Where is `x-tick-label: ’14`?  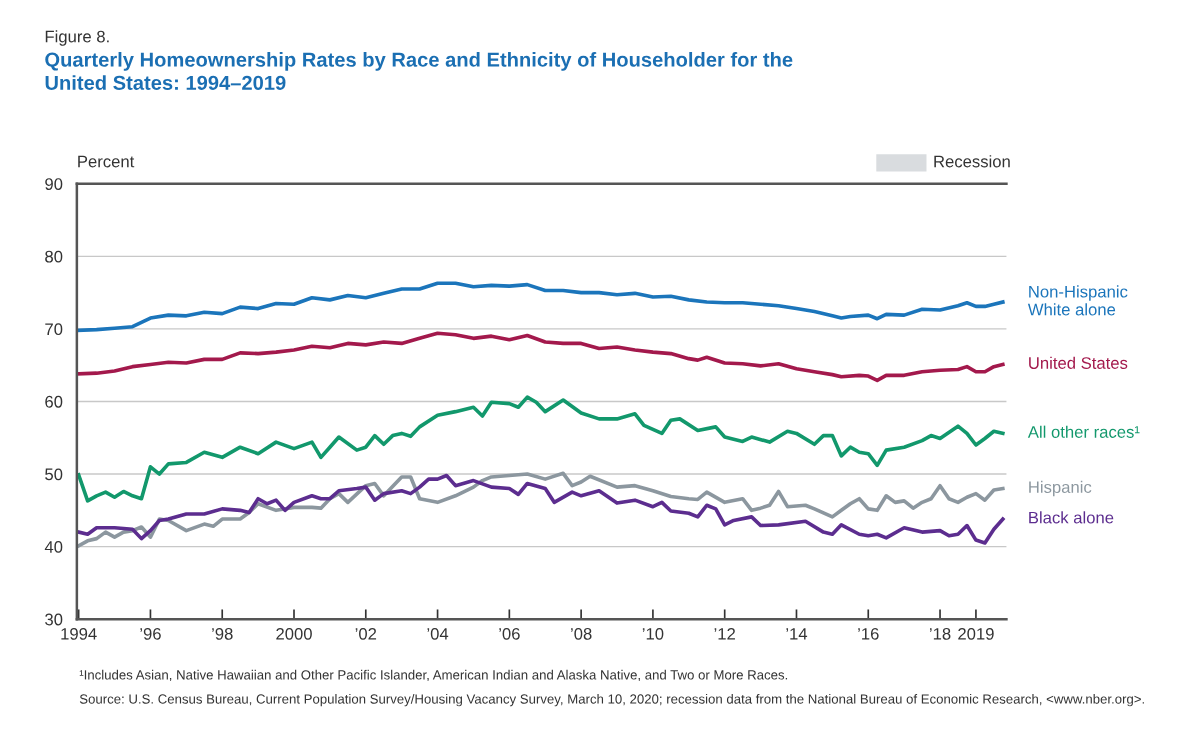
x-tick-label: ’14 is located at coordinates (797, 634).